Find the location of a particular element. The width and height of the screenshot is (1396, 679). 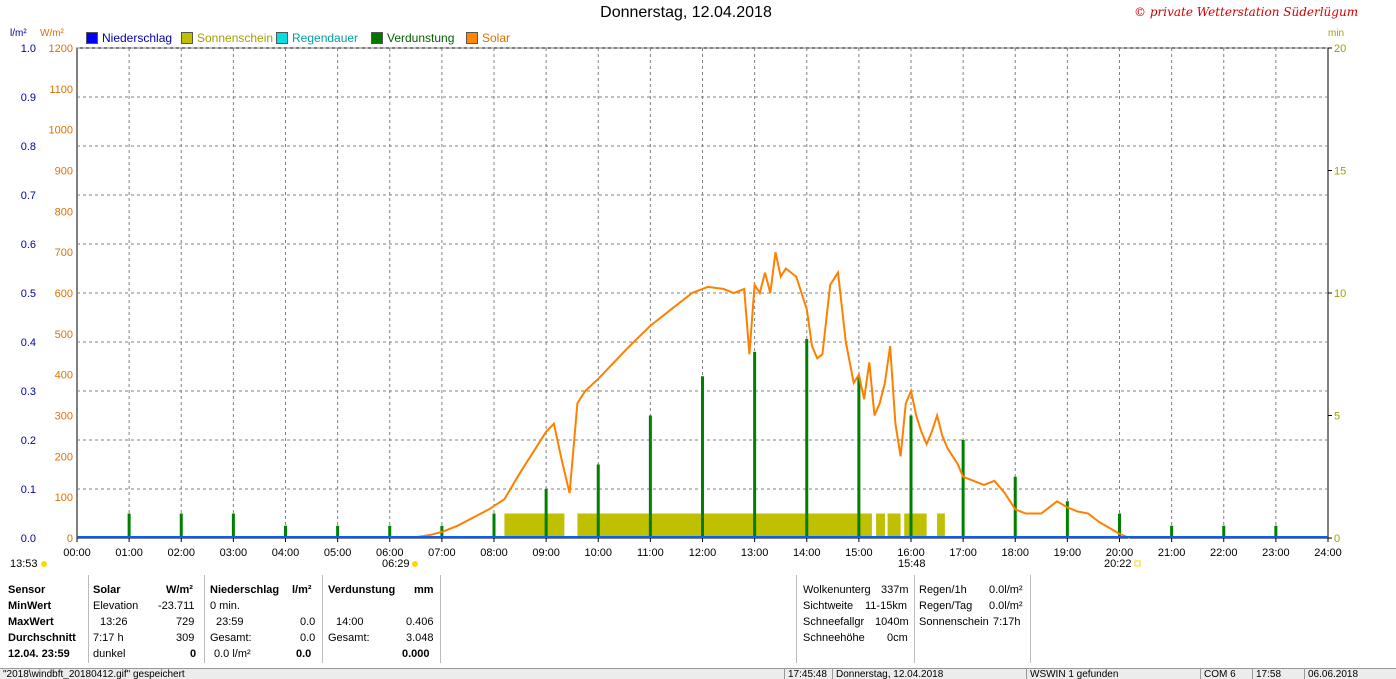

legend-label-evaporation: Verdunstung is located at coordinates (421, 38).